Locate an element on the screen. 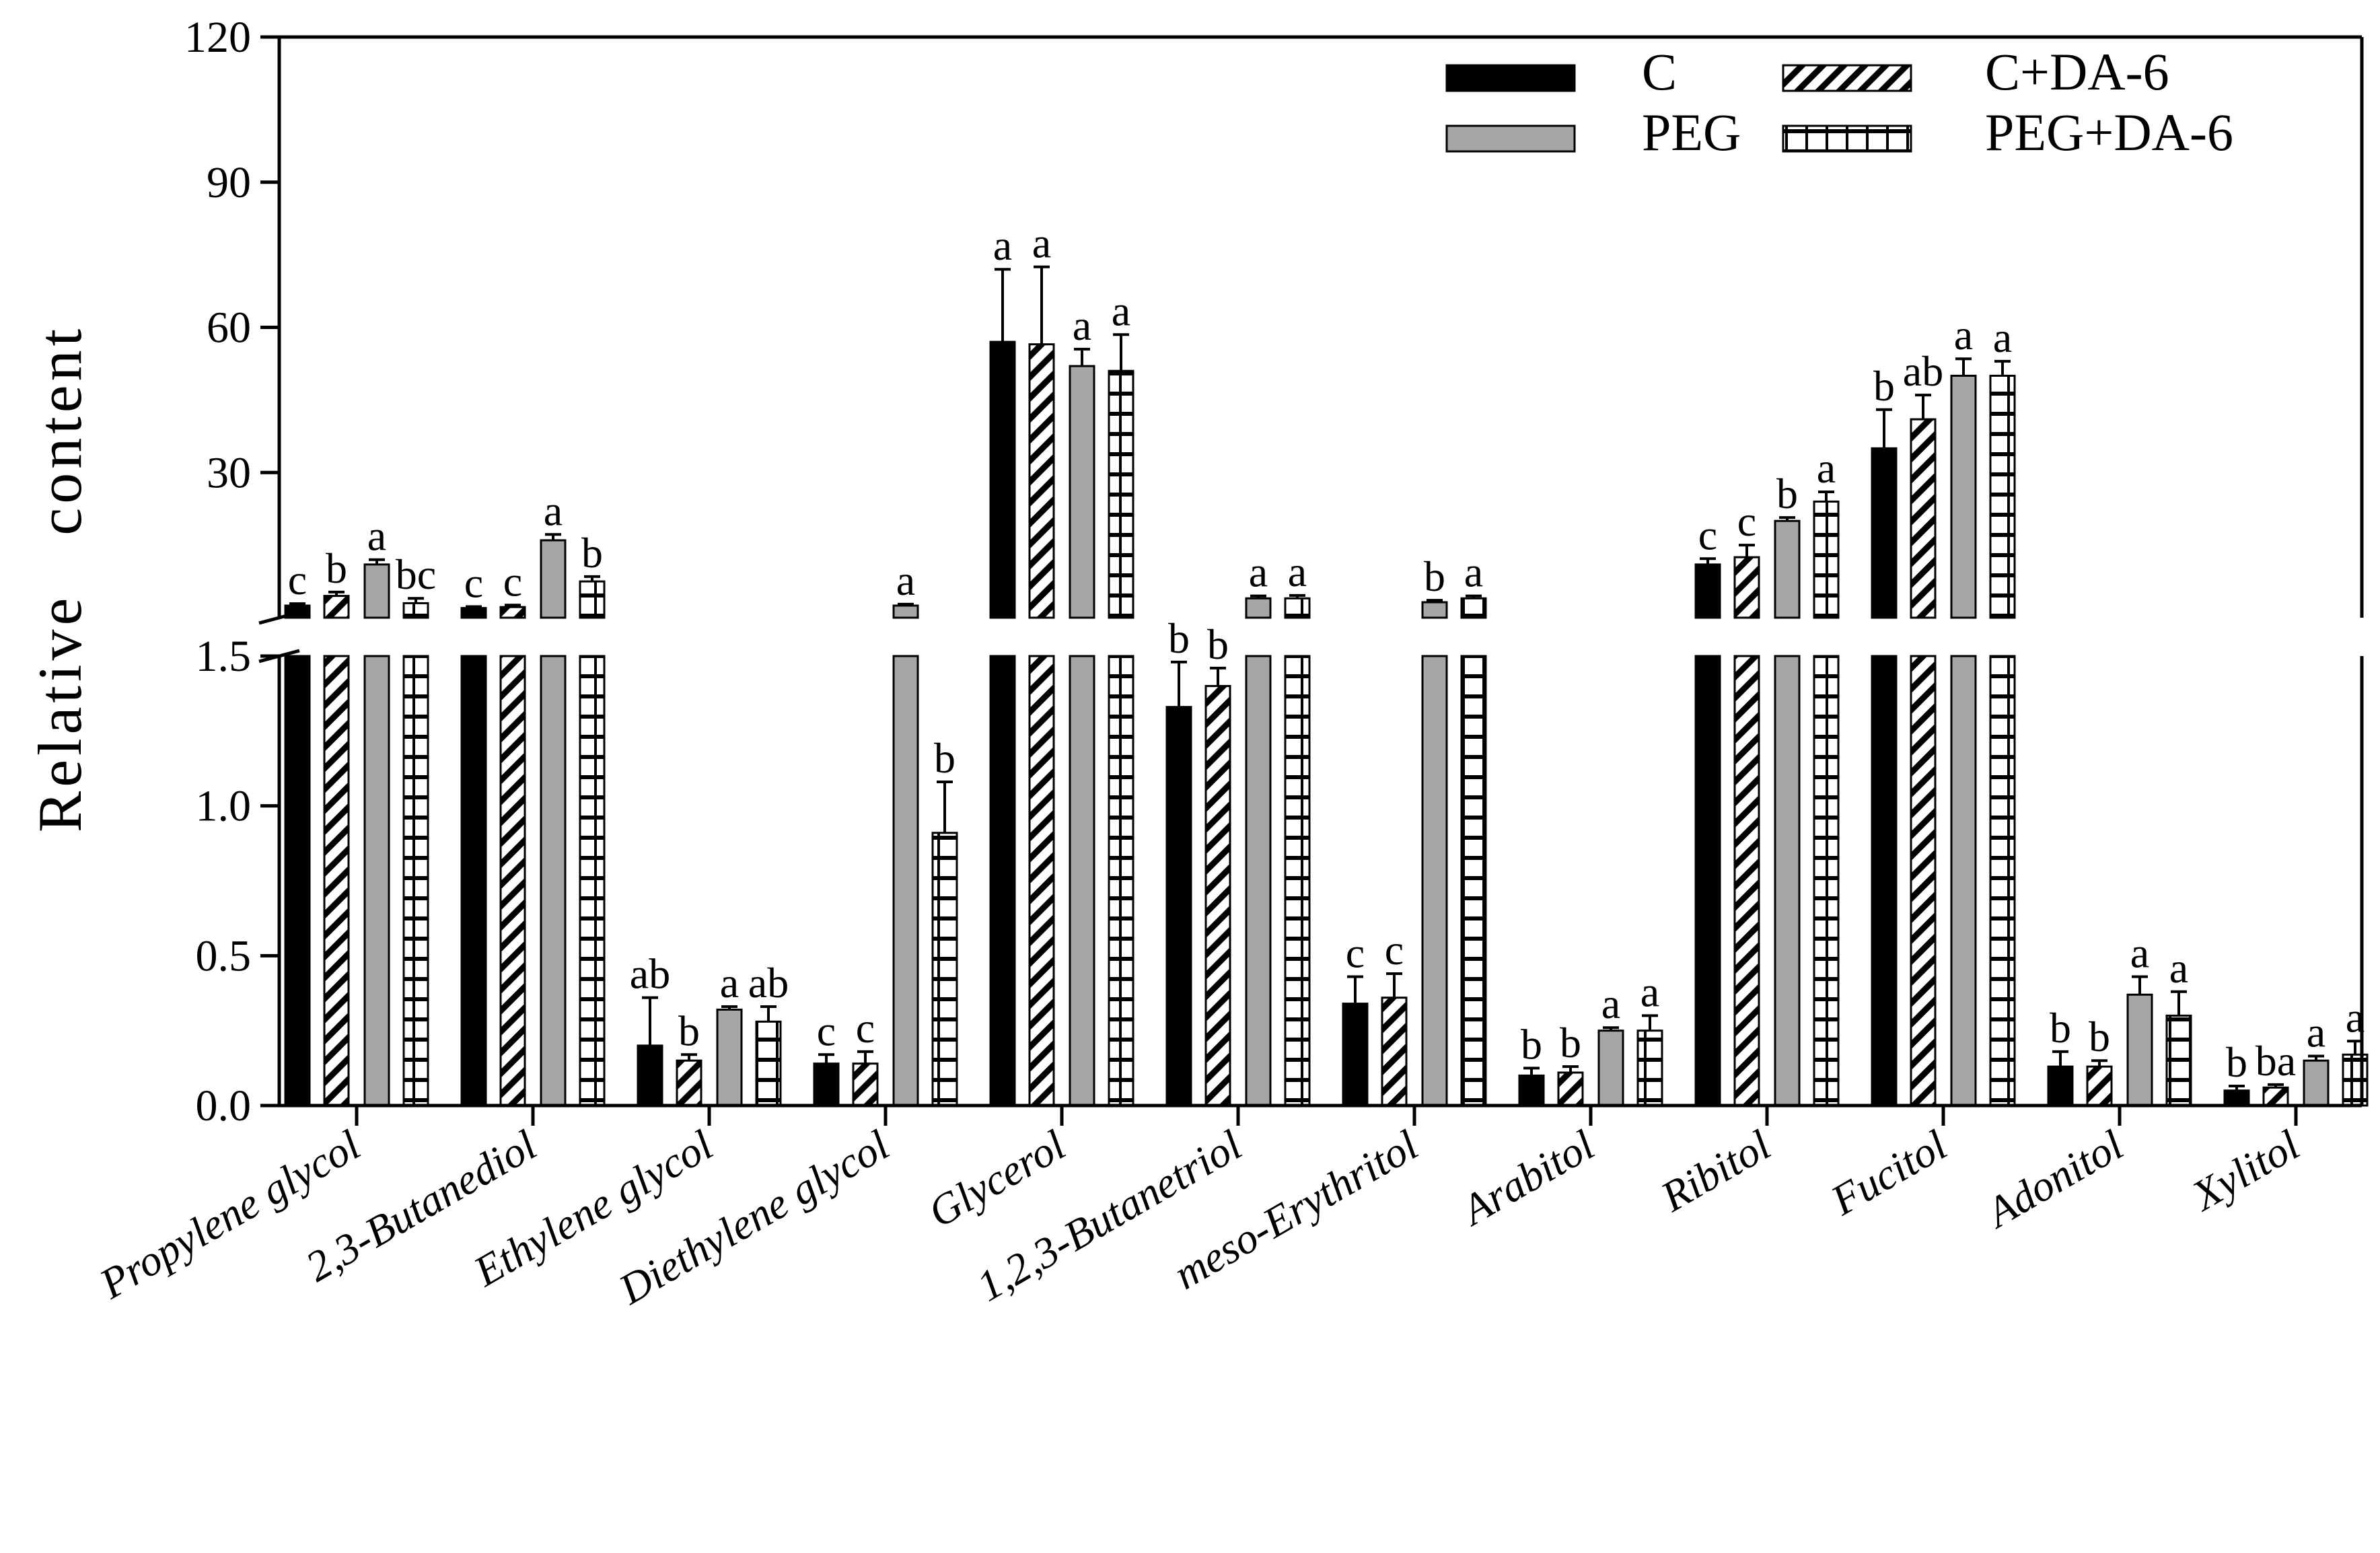 The width and height of the screenshot is (2380, 1553). bar-C+DA-6-7 is located at coordinates (1570, 1089).